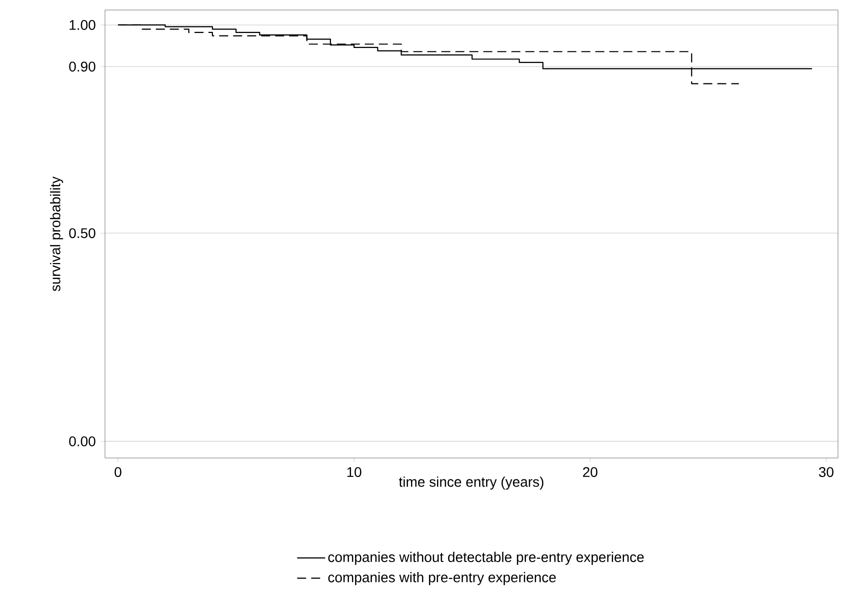 This screenshot has height=596, width=851. Describe the element at coordinates (118, 472) in the screenshot. I see `x-tick-label: 0` at that location.